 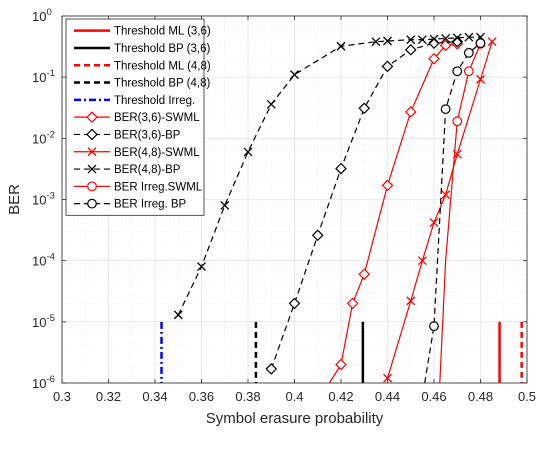 I want to click on legend-label: BER(3,6)-SWML, so click(x=157, y=118).